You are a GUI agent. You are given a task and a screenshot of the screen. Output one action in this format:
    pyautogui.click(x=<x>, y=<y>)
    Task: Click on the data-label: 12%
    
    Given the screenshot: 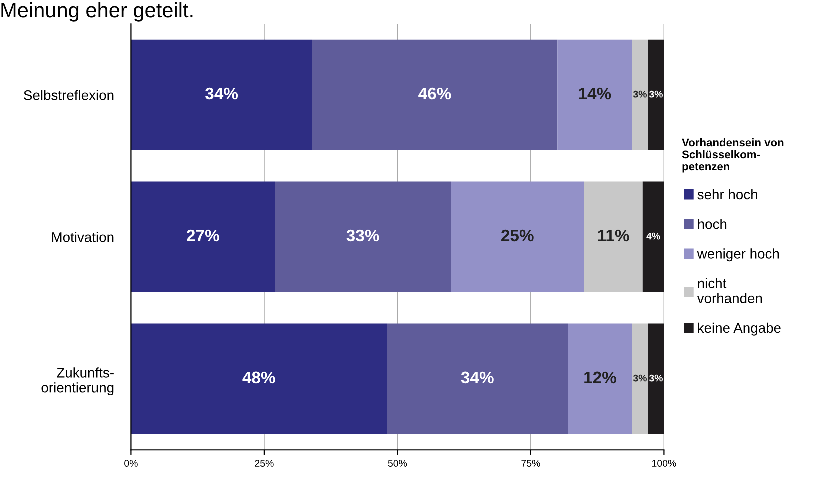 What is the action you would take?
    pyautogui.click(x=600, y=378)
    